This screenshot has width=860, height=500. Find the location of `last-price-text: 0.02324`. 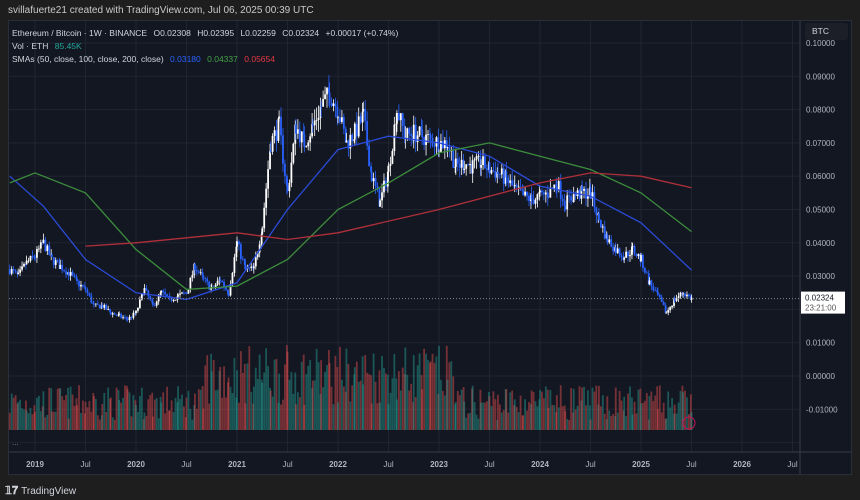

last-price-text: 0.02324 is located at coordinates (819, 298).